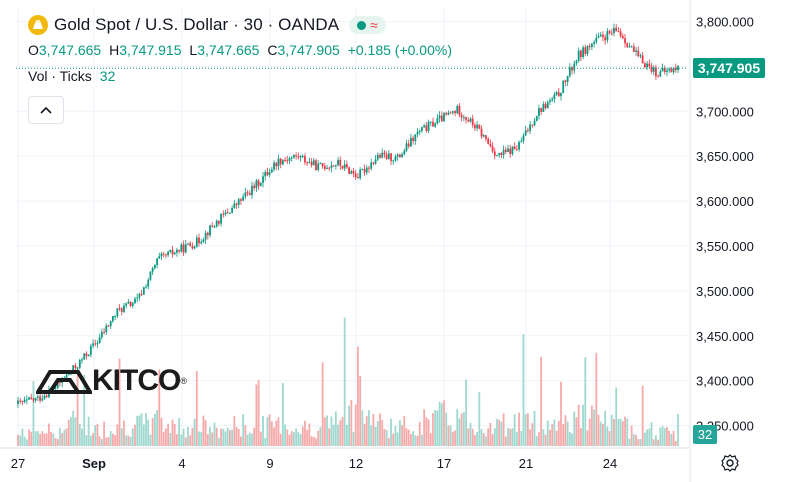 The height and width of the screenshot is (482, 787). Describe the element at coordinates (526, 463) in the screenshot. I see `x-tick-label: 21` at that location.